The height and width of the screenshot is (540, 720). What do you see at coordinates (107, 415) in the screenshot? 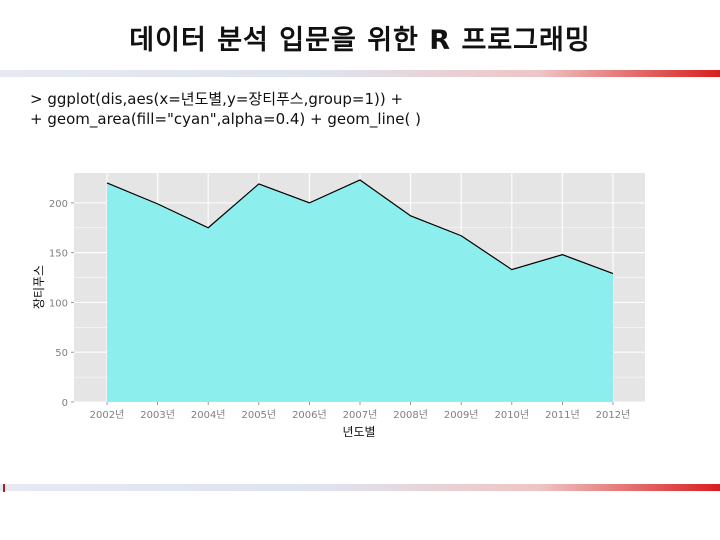
I see `x-tick-label: 2002년` at bounding box center [107, 415].